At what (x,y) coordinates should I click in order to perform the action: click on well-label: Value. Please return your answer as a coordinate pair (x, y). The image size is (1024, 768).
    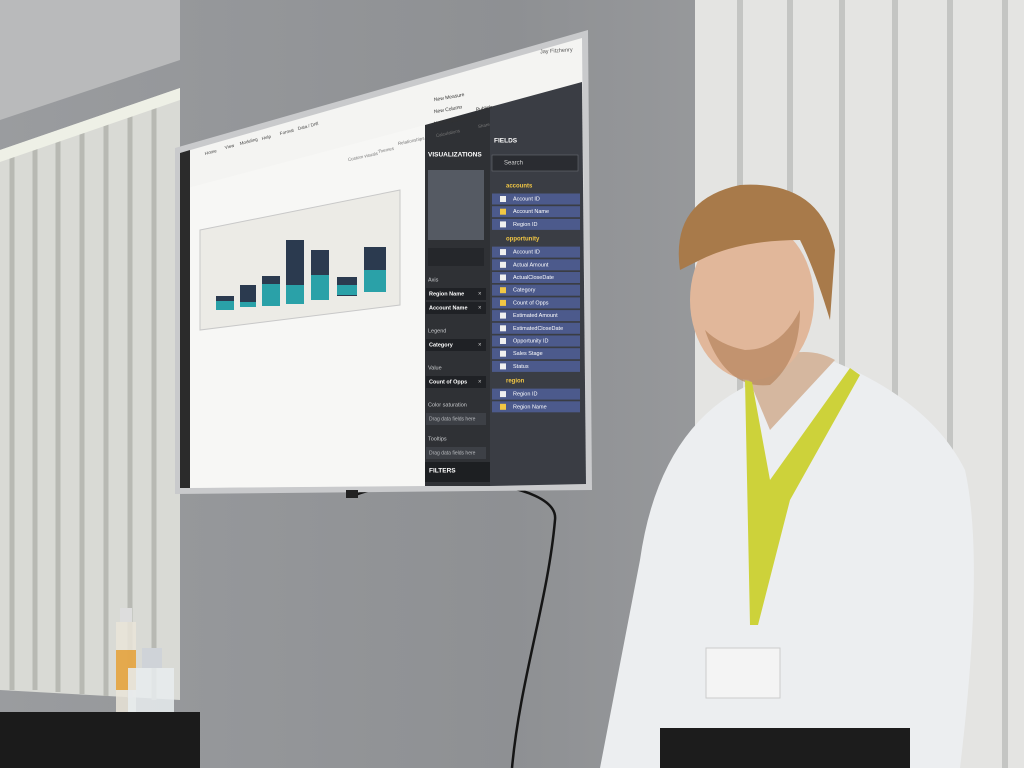
    Looking at the image, I should click on (435, 368).